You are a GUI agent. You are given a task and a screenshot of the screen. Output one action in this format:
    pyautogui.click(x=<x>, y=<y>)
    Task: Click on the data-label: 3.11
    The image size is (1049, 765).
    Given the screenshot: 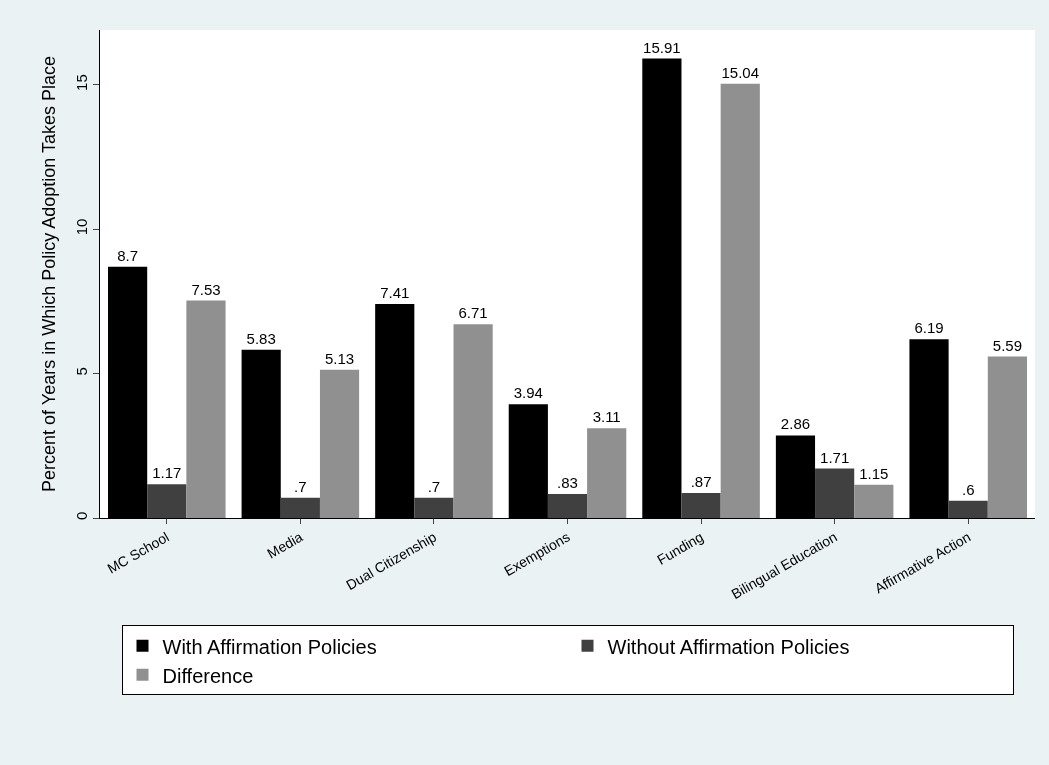 What is the action you would take?
    pyautogui.click(x=606, y=417)
    